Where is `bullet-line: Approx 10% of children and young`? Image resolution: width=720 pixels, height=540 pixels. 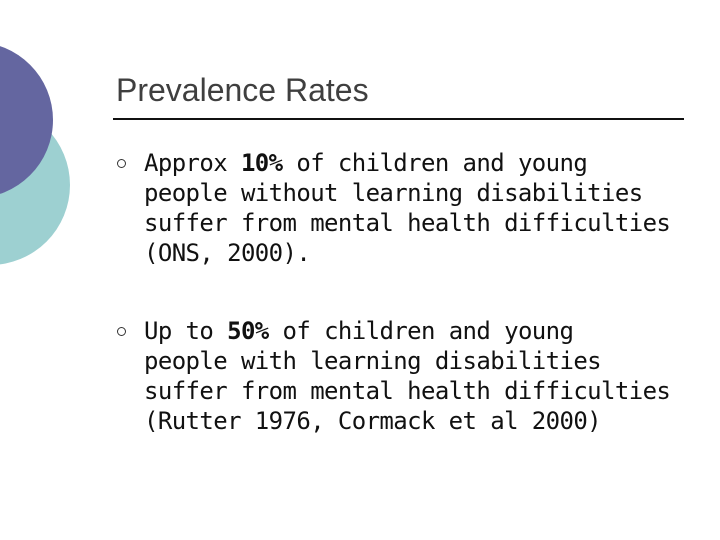 bullet-line: Approx 10% of children and young is located at coordinates (424, 163).